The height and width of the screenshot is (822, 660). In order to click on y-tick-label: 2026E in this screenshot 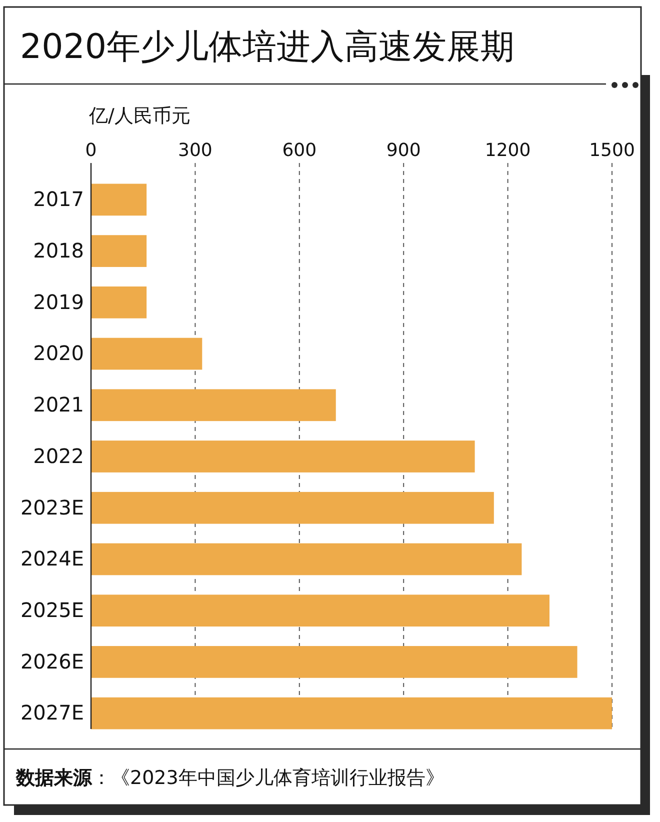, I will do `click(52, 661)`.